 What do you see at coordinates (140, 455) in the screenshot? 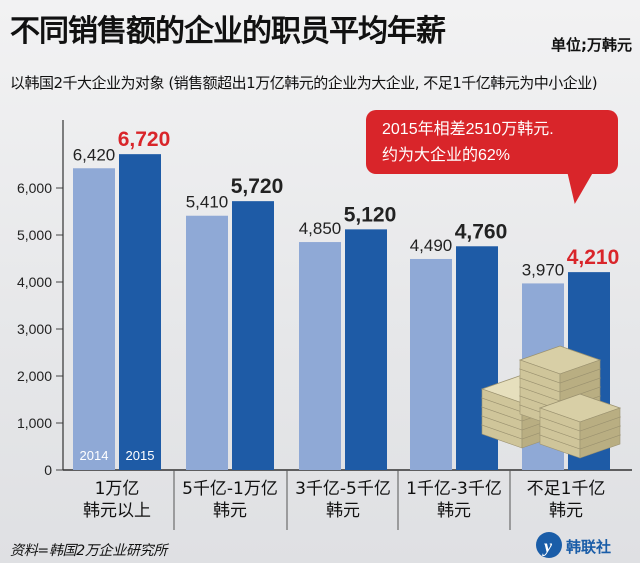
I see `series-label-2015: 2015` at bounding box center [140, 455].